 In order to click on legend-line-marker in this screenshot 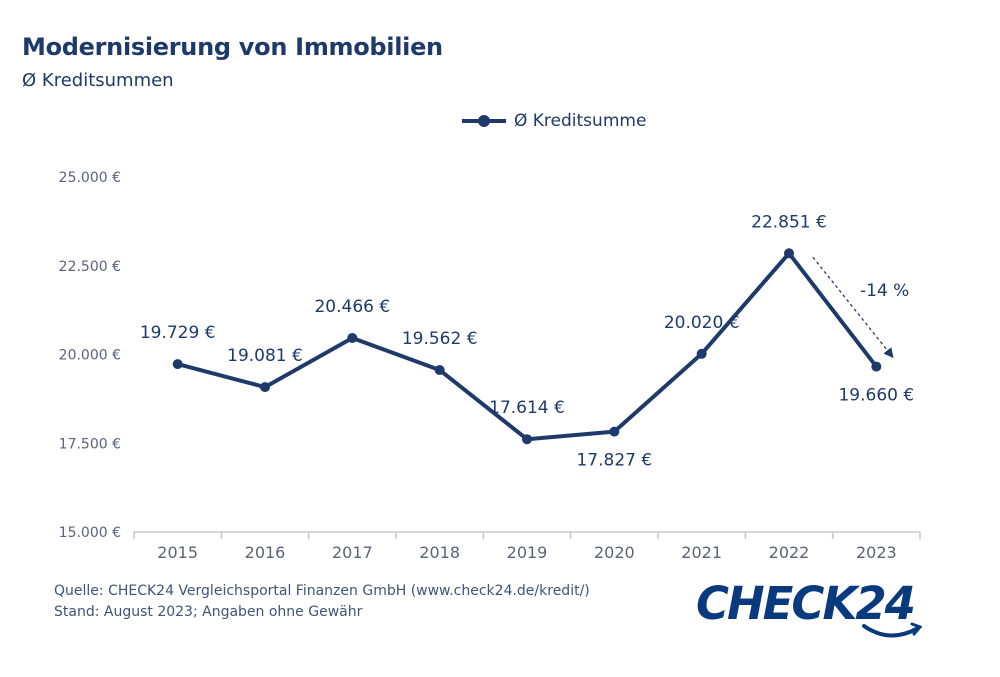, I will do `click(484, 121)`.